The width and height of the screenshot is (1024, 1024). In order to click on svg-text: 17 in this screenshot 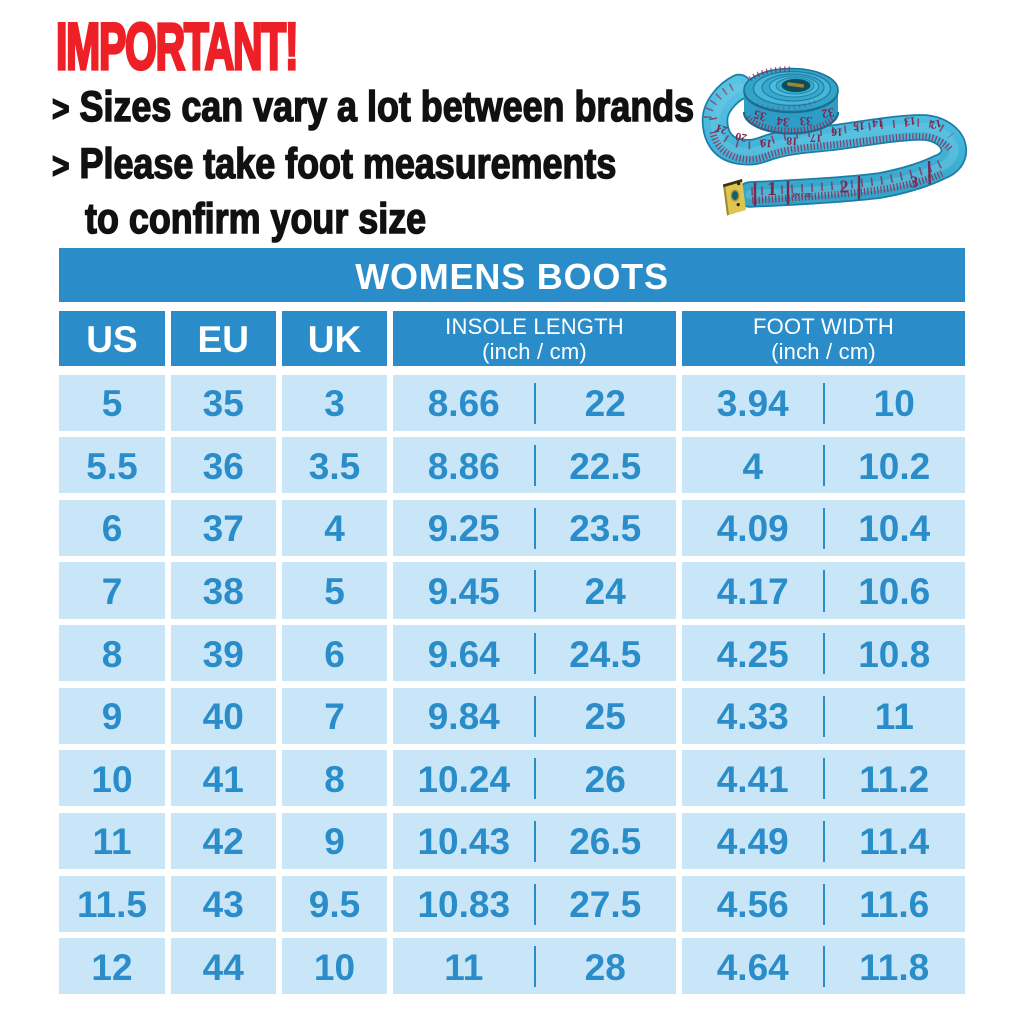, I will do `click(816, 137)`.